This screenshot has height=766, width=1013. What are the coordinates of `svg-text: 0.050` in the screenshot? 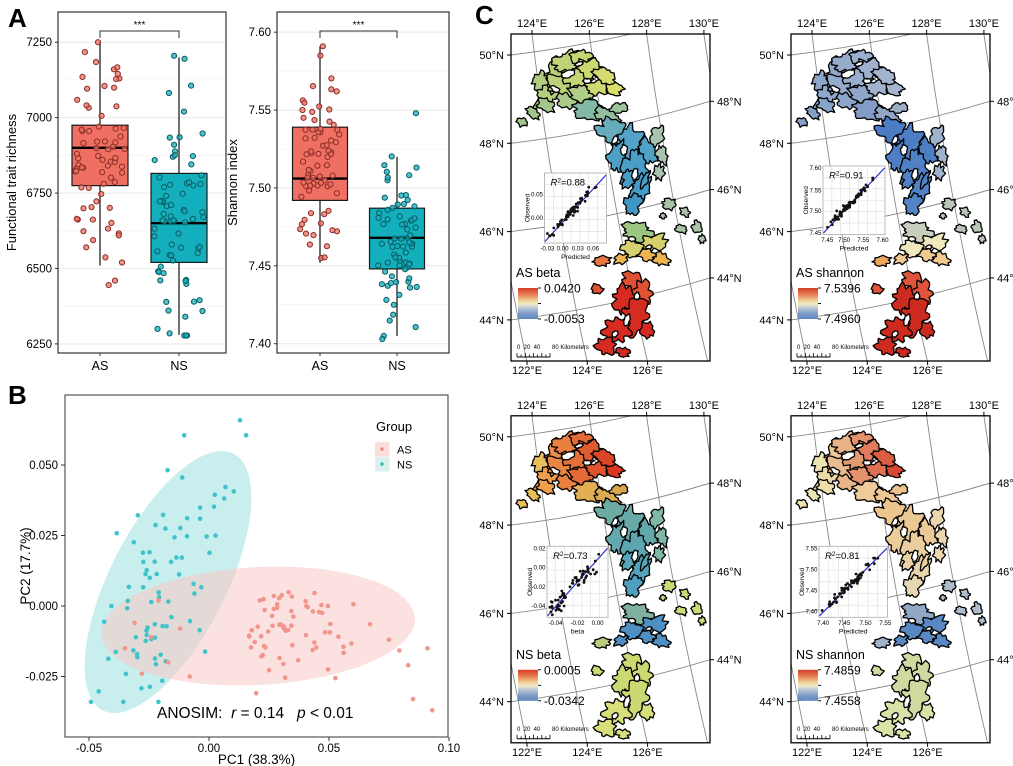 It's located at (43, 466).